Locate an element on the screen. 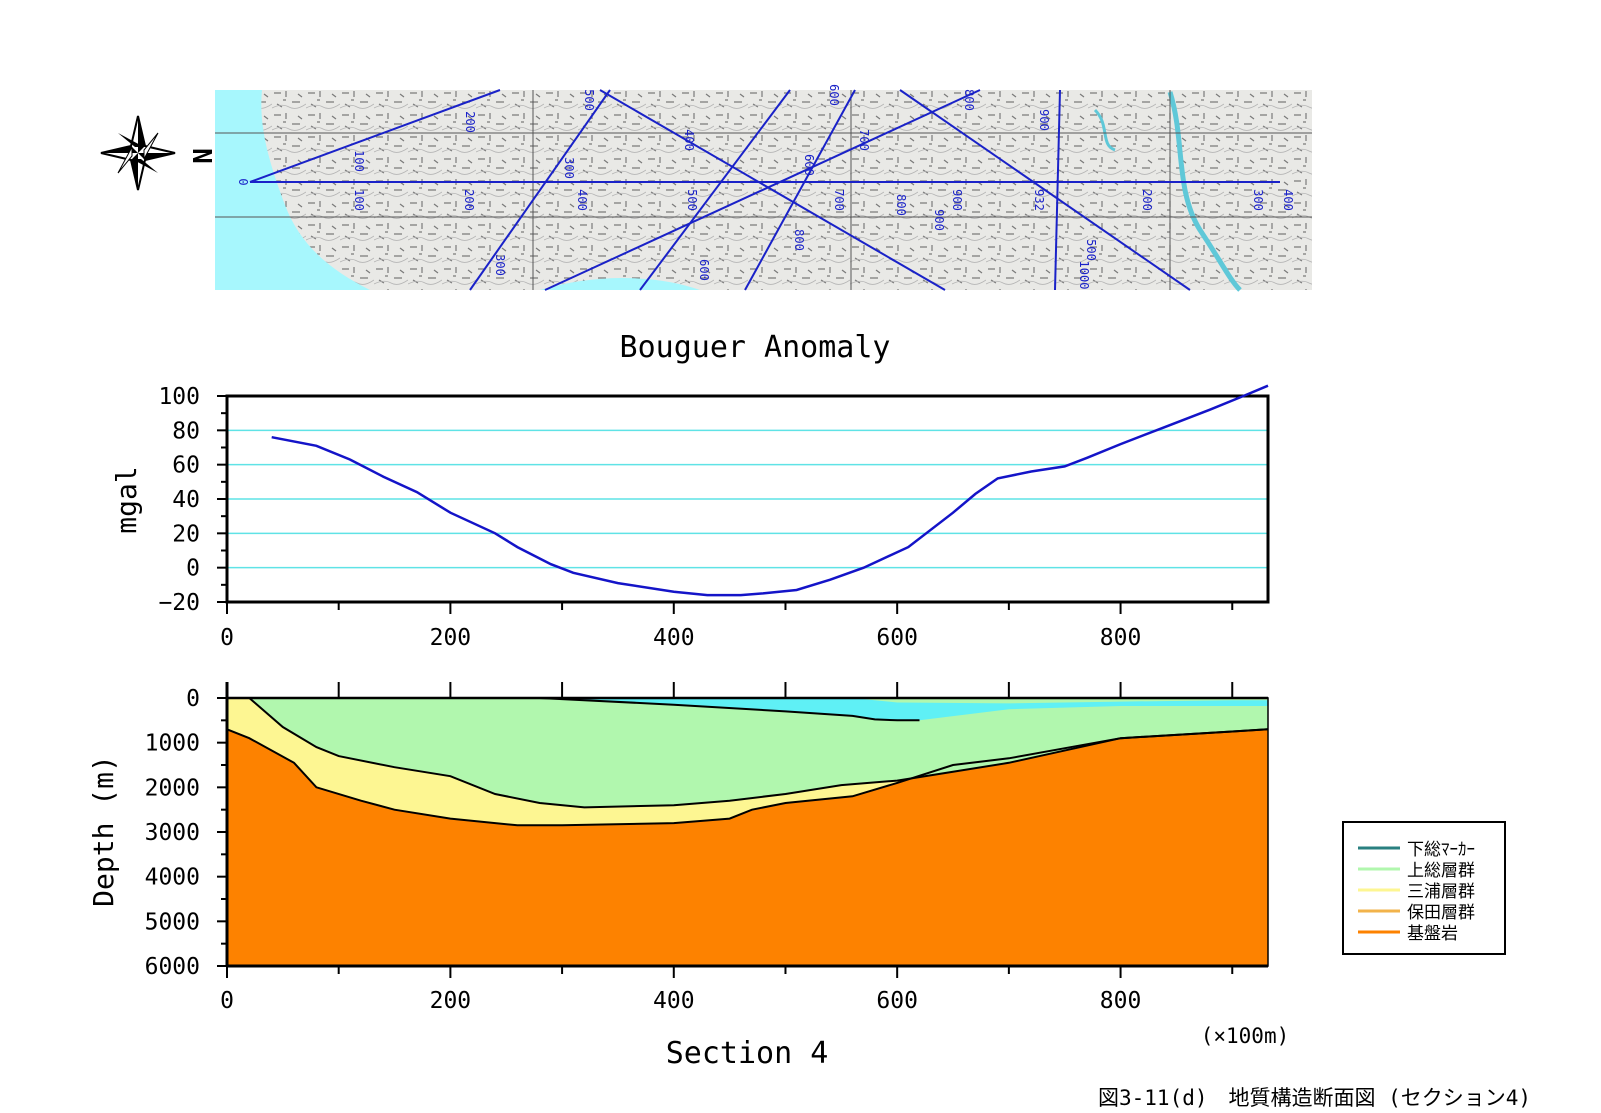  kazusa-base-line is located at coordinates (758, 753).